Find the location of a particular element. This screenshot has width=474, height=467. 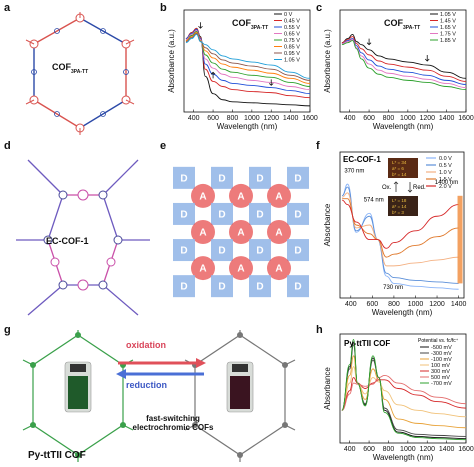

chart-h-legend-label-4: 300 mV is located at coordinates (440, 372).